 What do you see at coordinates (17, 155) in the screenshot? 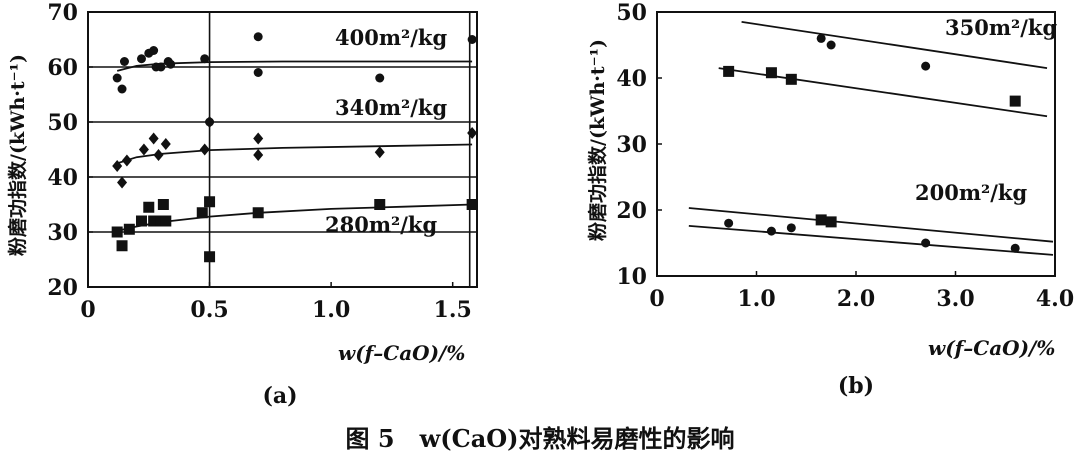
I see `a-y-axis-label: 粉磨功指数/(kWh·t⁻¹)` at bounding box center [17, 155].